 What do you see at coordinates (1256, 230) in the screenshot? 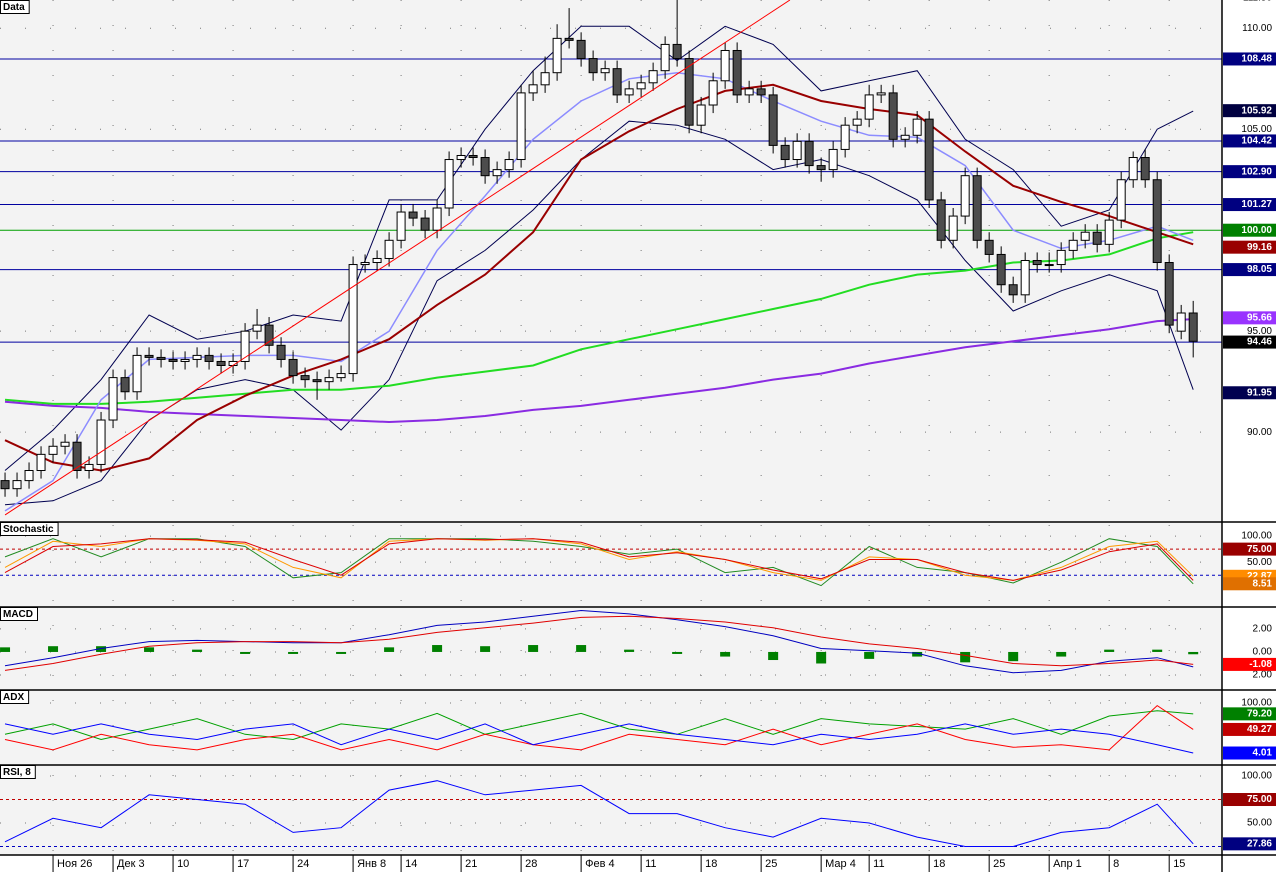
I see `price-marker-label: 100.00` at bounding box center [1256, 230].